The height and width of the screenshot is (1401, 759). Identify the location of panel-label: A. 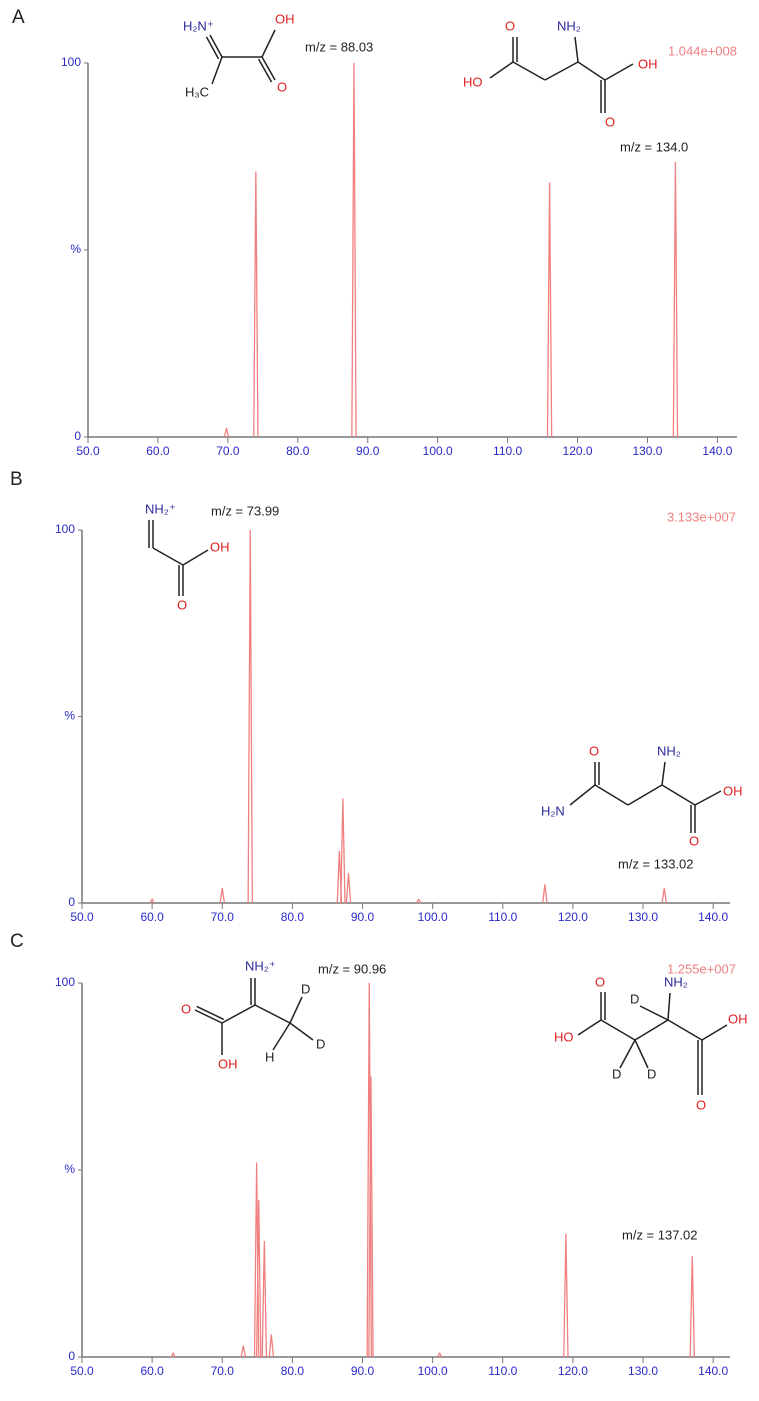
(18, 17).